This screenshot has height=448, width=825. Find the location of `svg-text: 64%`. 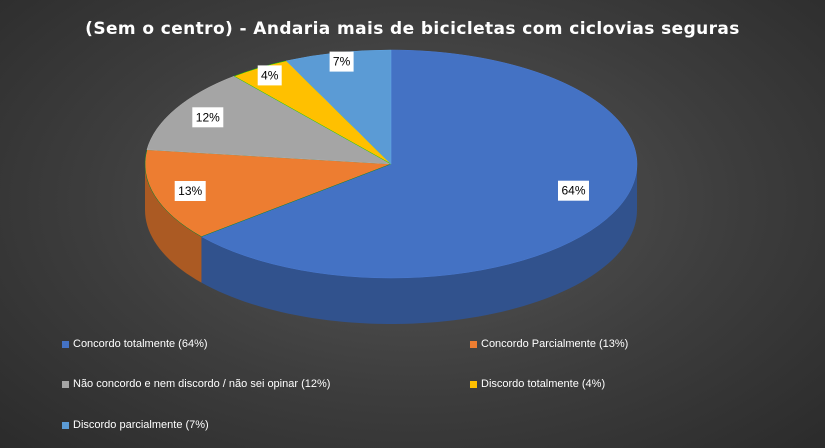

svg-text: 64% is located at coordinates (573, 191).